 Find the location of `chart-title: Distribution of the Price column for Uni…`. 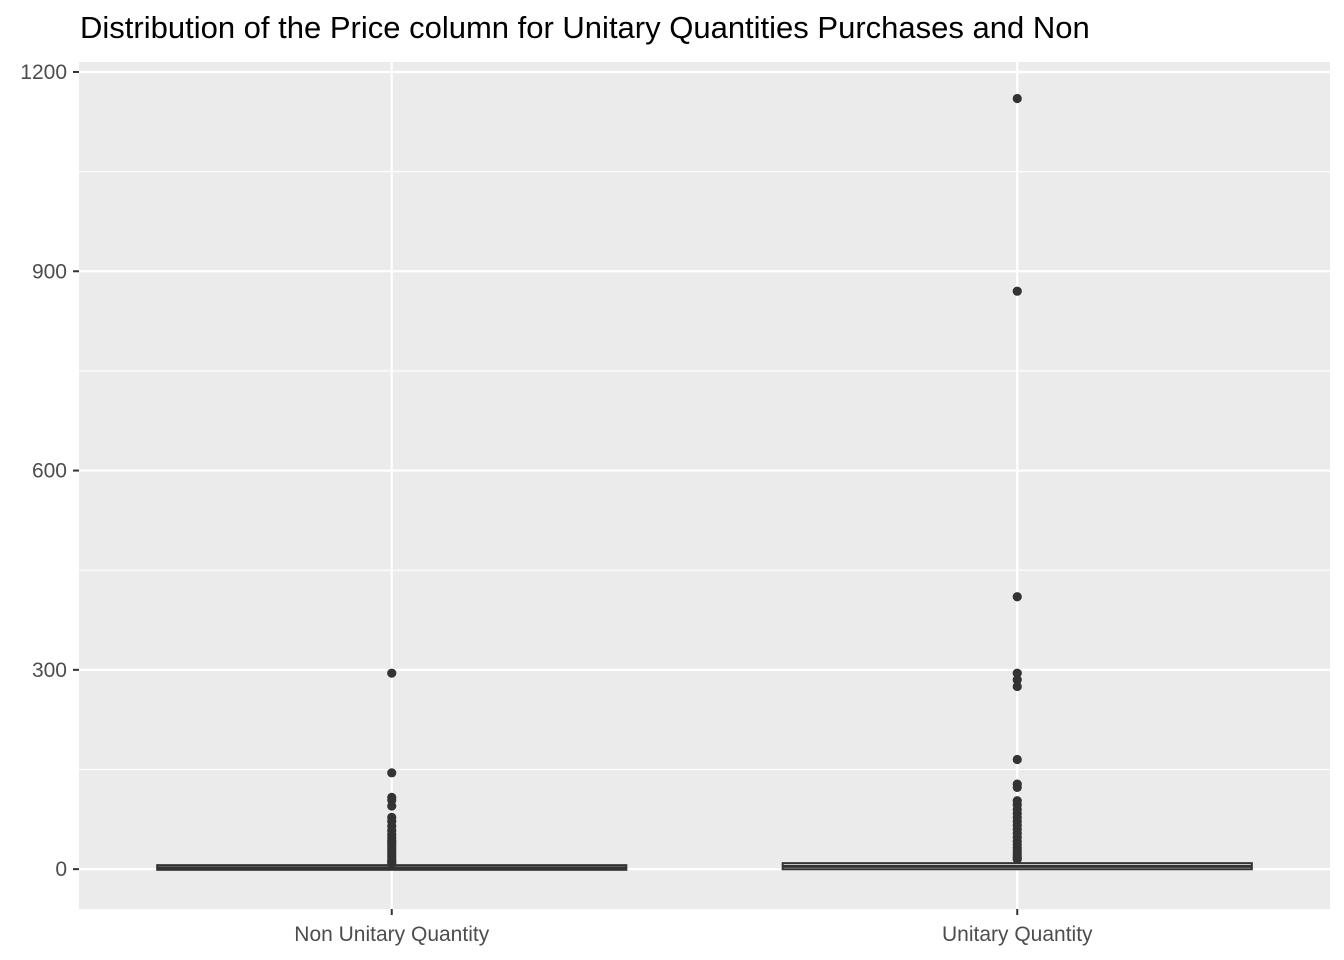

chart-title: Distribution of the Price column for Uni… is located at coordinates (585, 27).